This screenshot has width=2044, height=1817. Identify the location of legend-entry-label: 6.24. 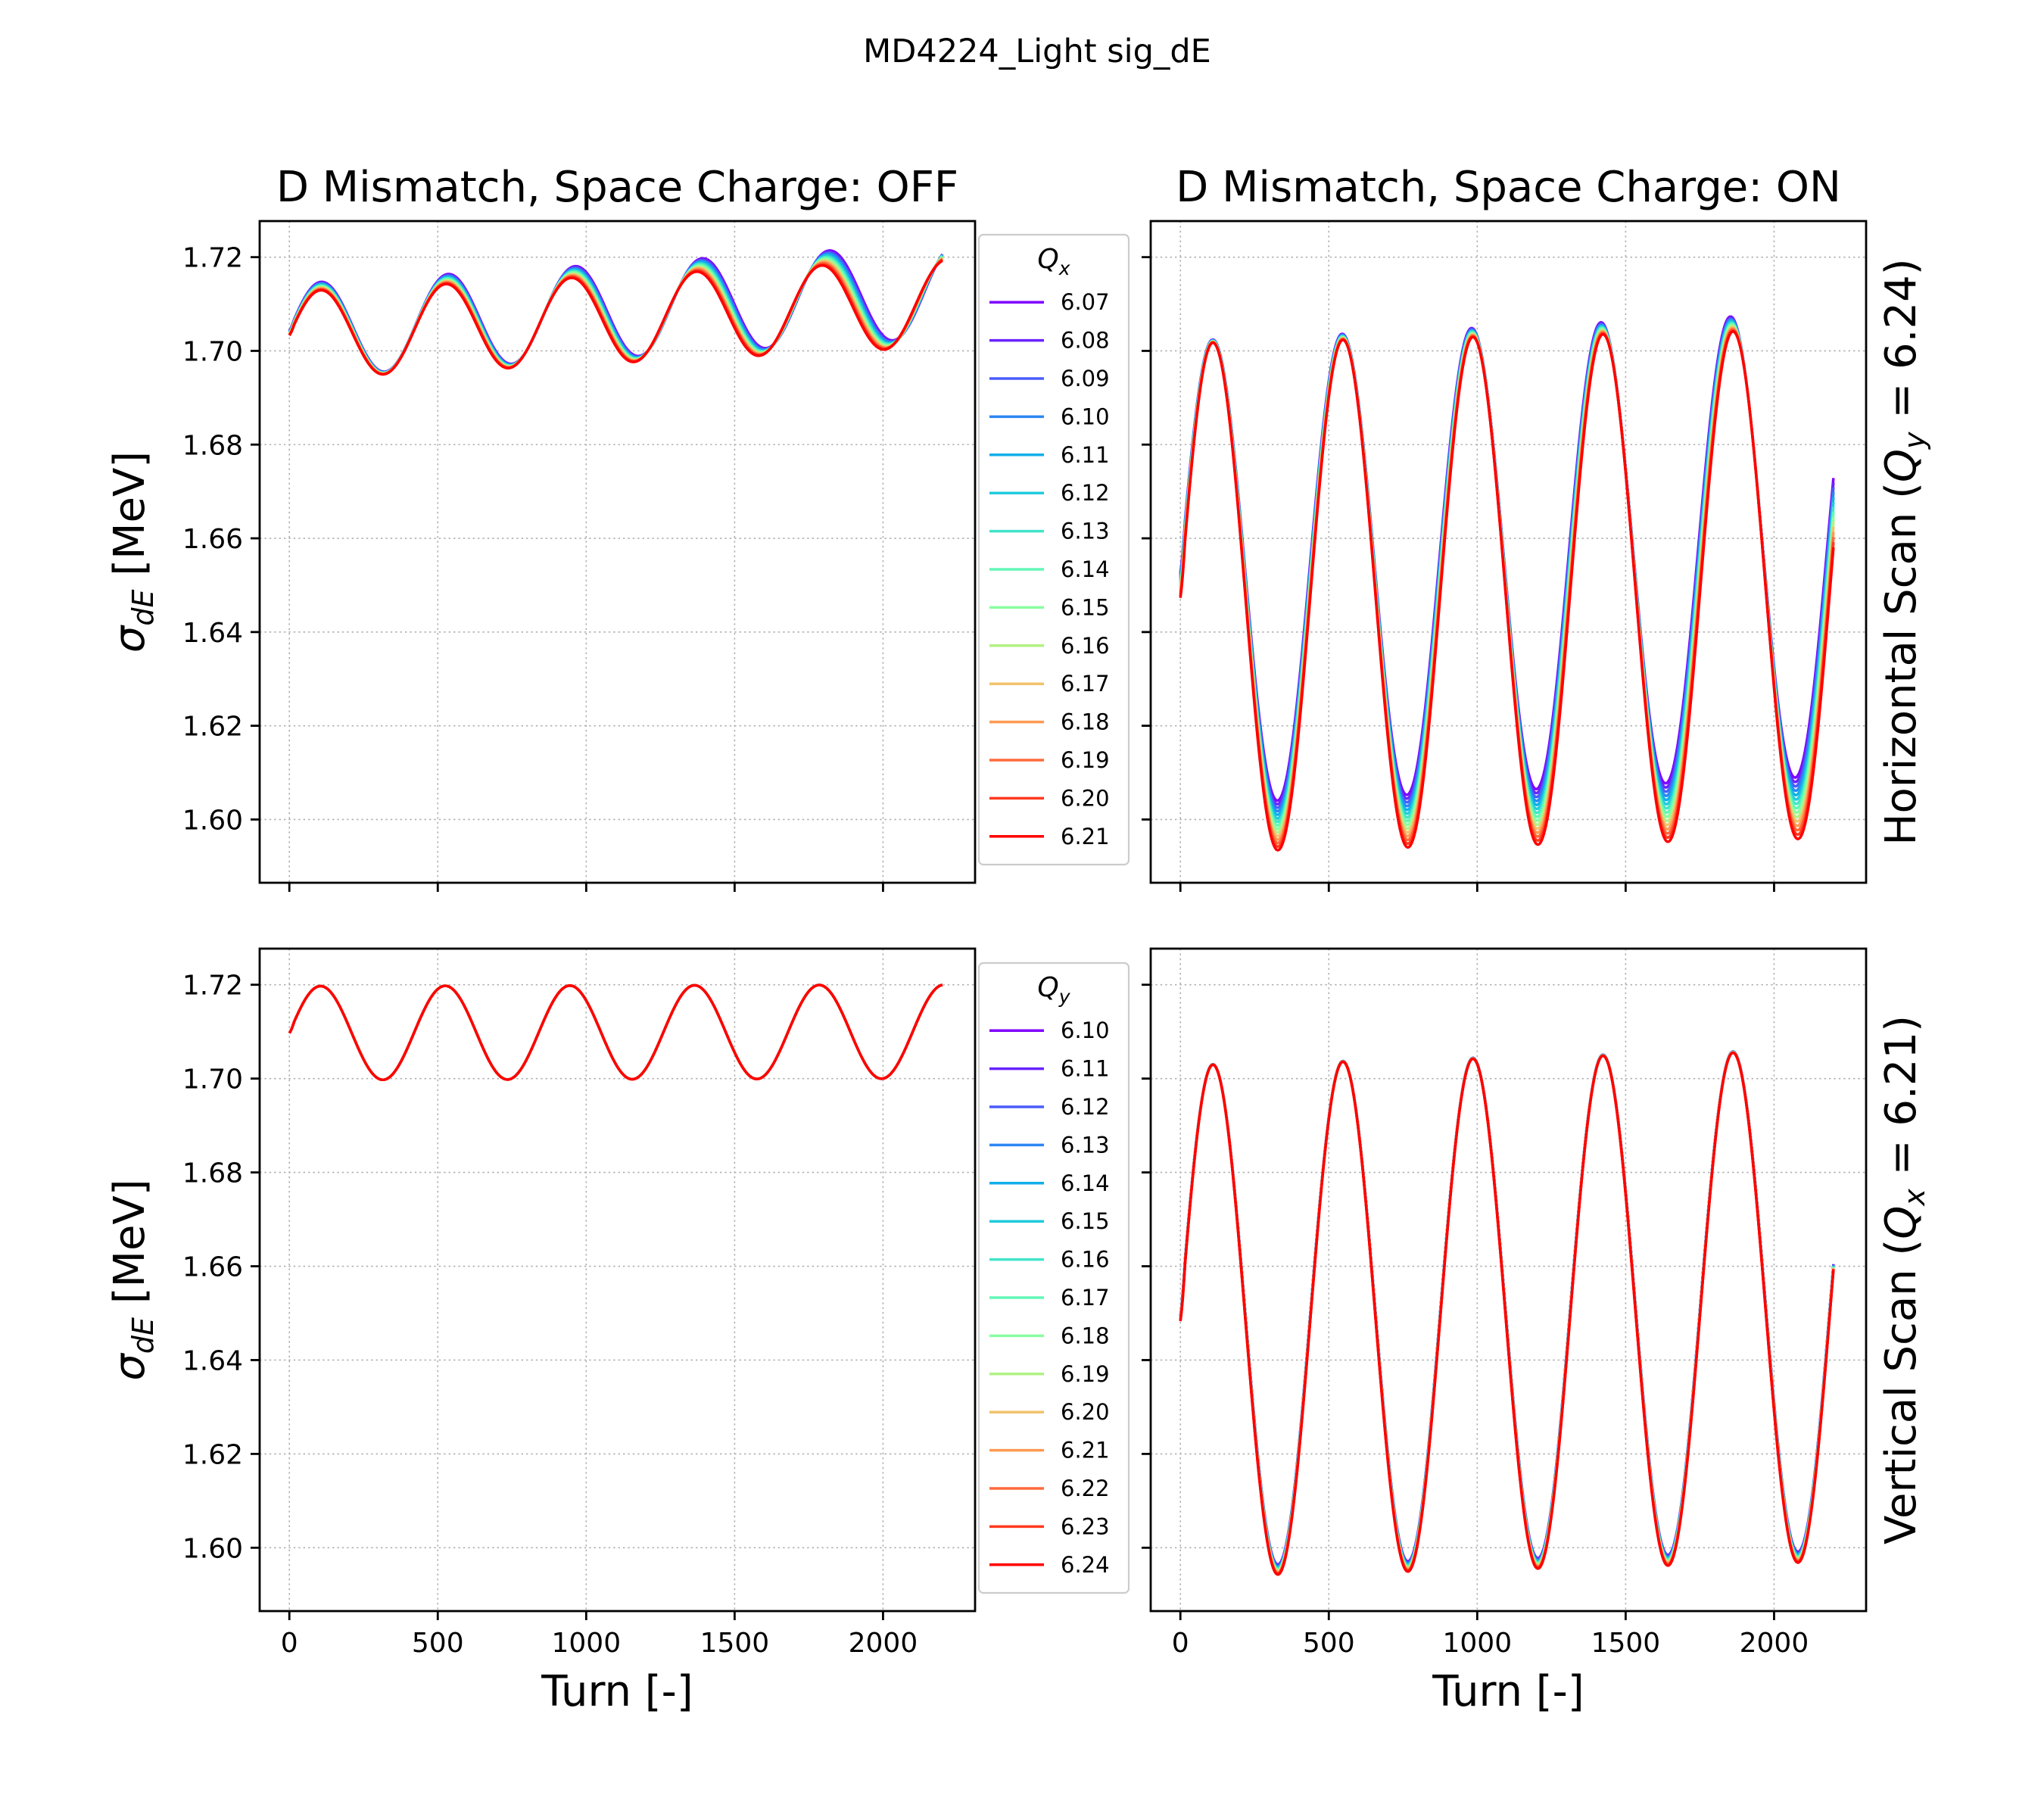
(1085, 1565).